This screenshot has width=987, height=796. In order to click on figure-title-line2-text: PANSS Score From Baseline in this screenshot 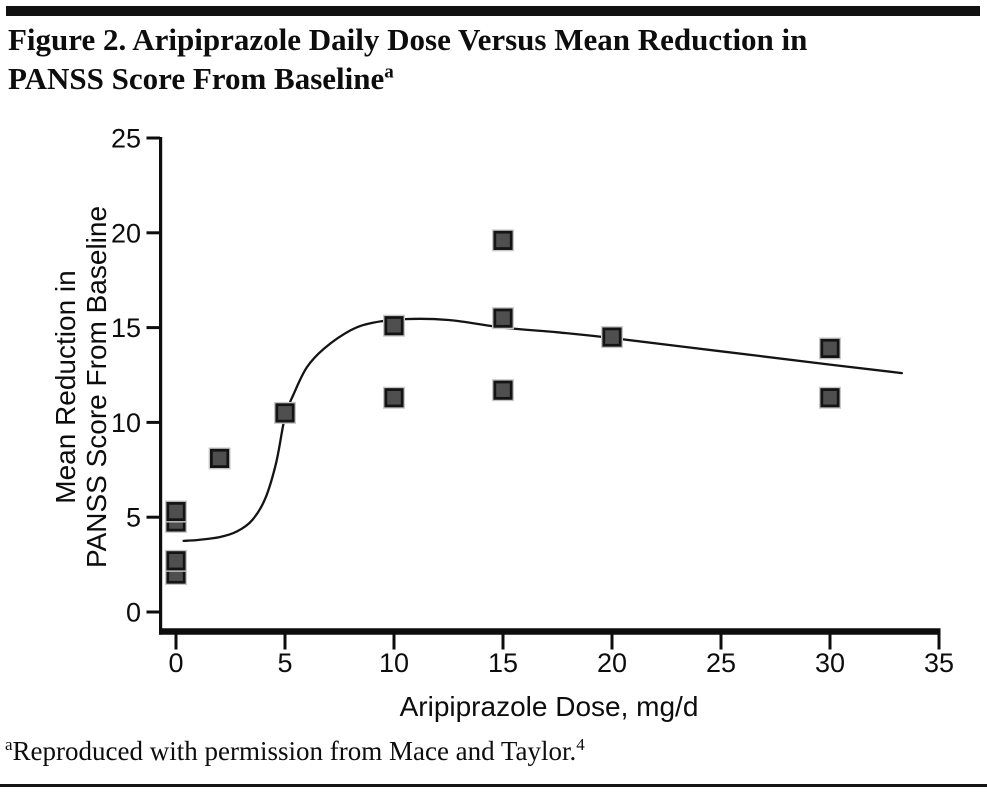, I will do `click(196, 78)`.